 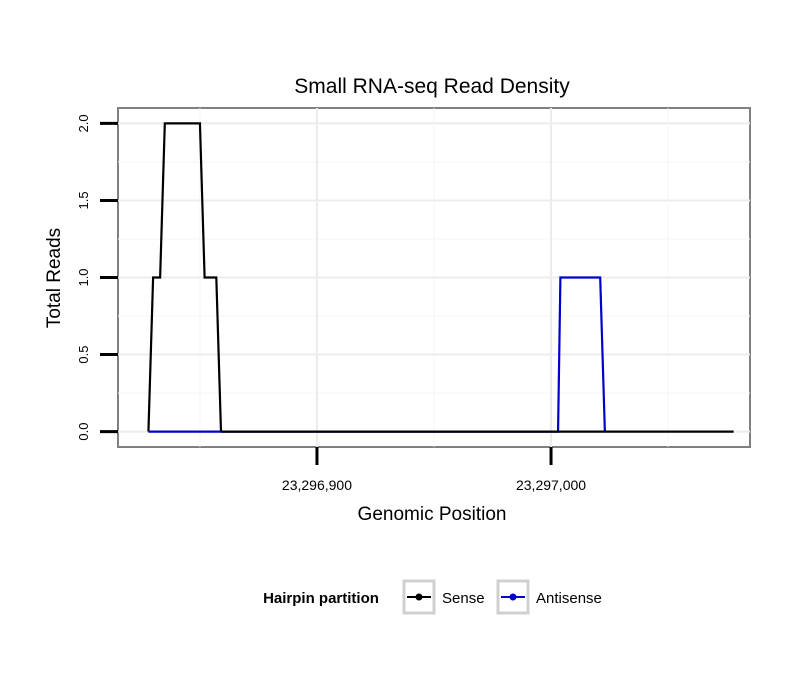 I want to click on legend-entry-antisense: Antisense, so click(x=549, y=597).